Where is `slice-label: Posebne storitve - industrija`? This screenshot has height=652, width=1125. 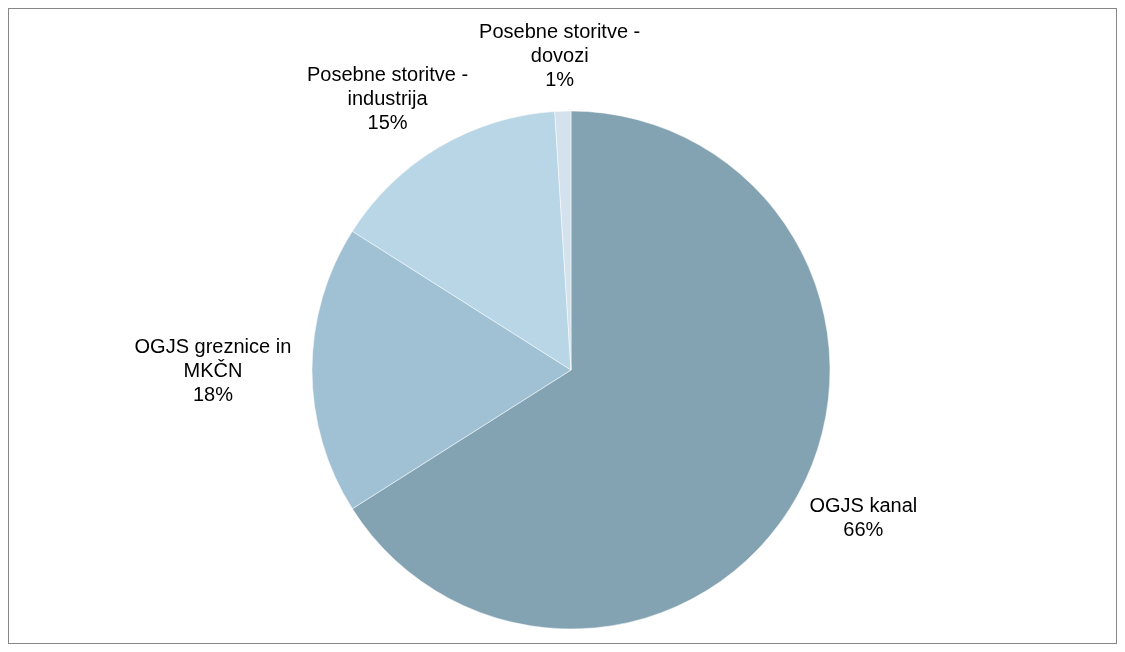
slice-label: Posebne storitve - industrija is located at coordinates (387, 86).